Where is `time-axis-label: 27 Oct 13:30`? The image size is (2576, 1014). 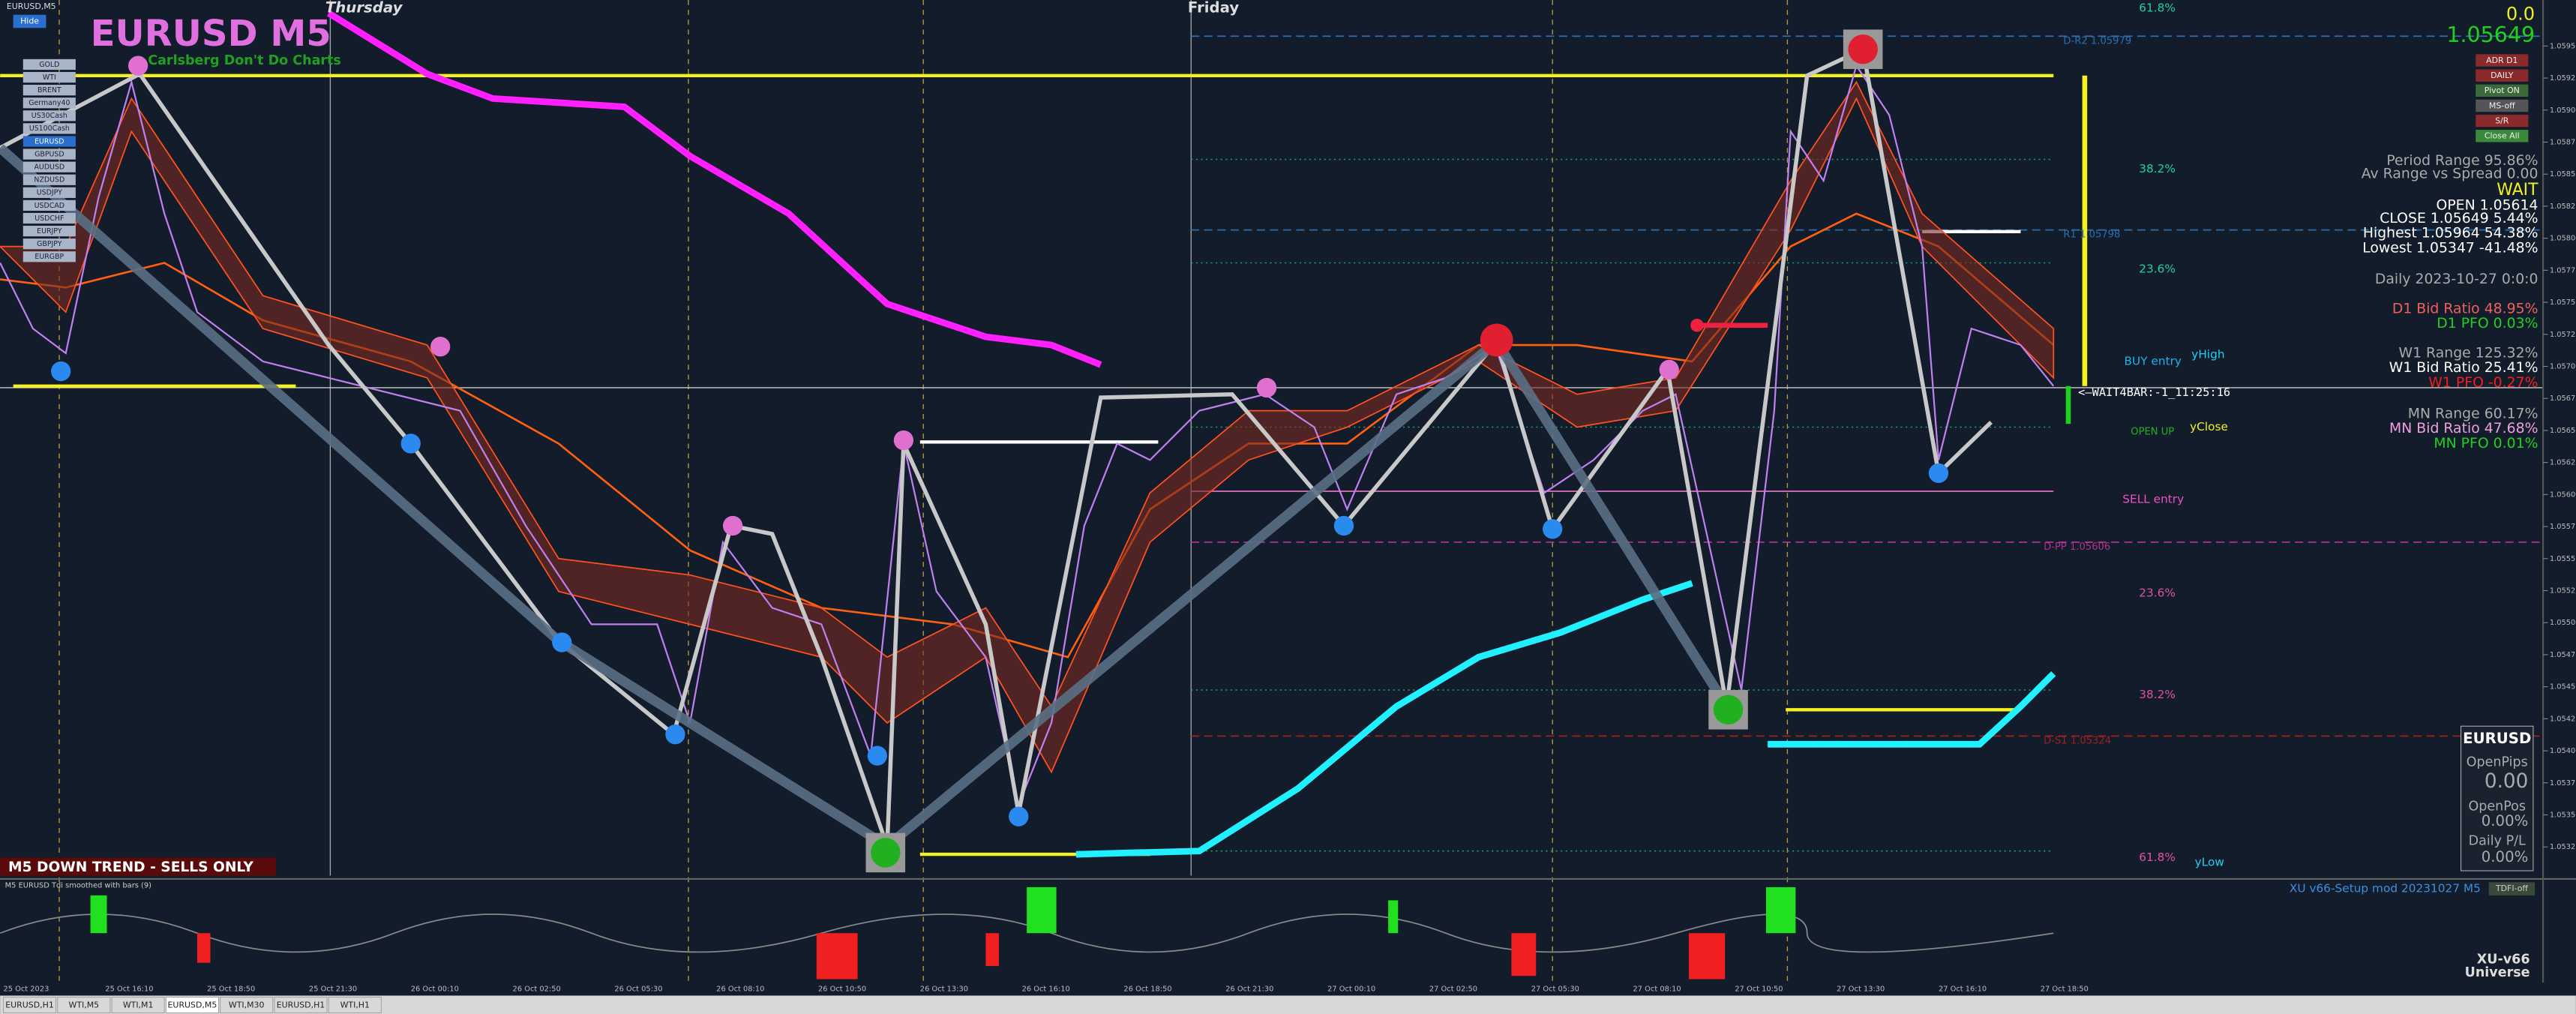
time-axis-label: 27 Oct 13:30 is located at coordinates (1861, 990).